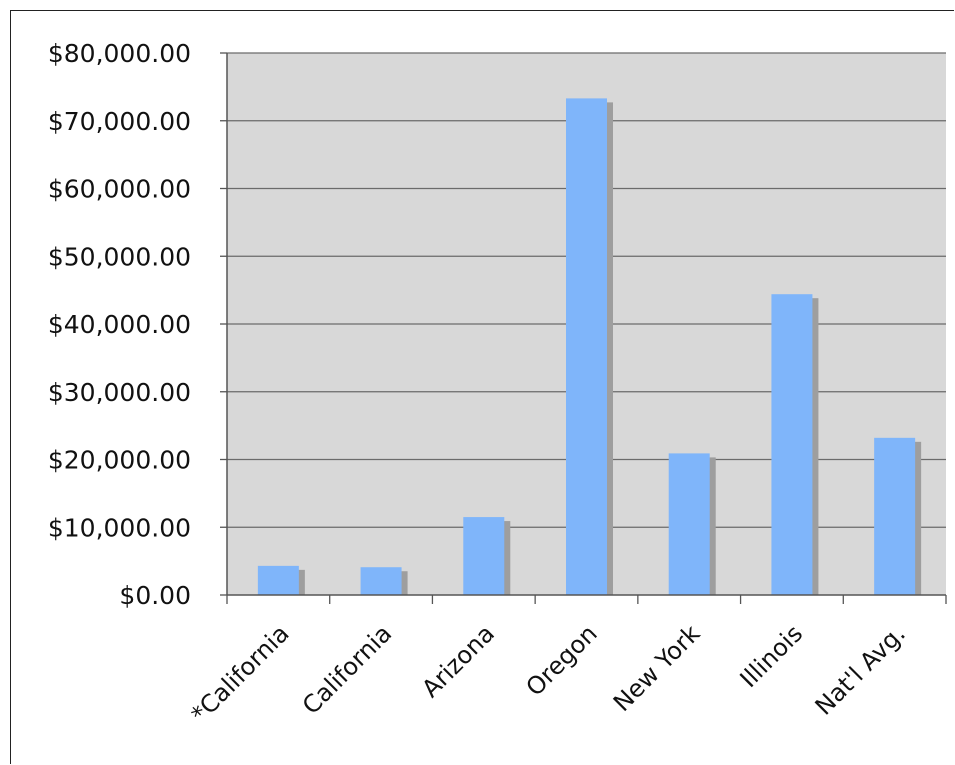 This screenshot has height=765, width=955. I want to click on y-tick-label: $40,000.00, so click(119, 324).